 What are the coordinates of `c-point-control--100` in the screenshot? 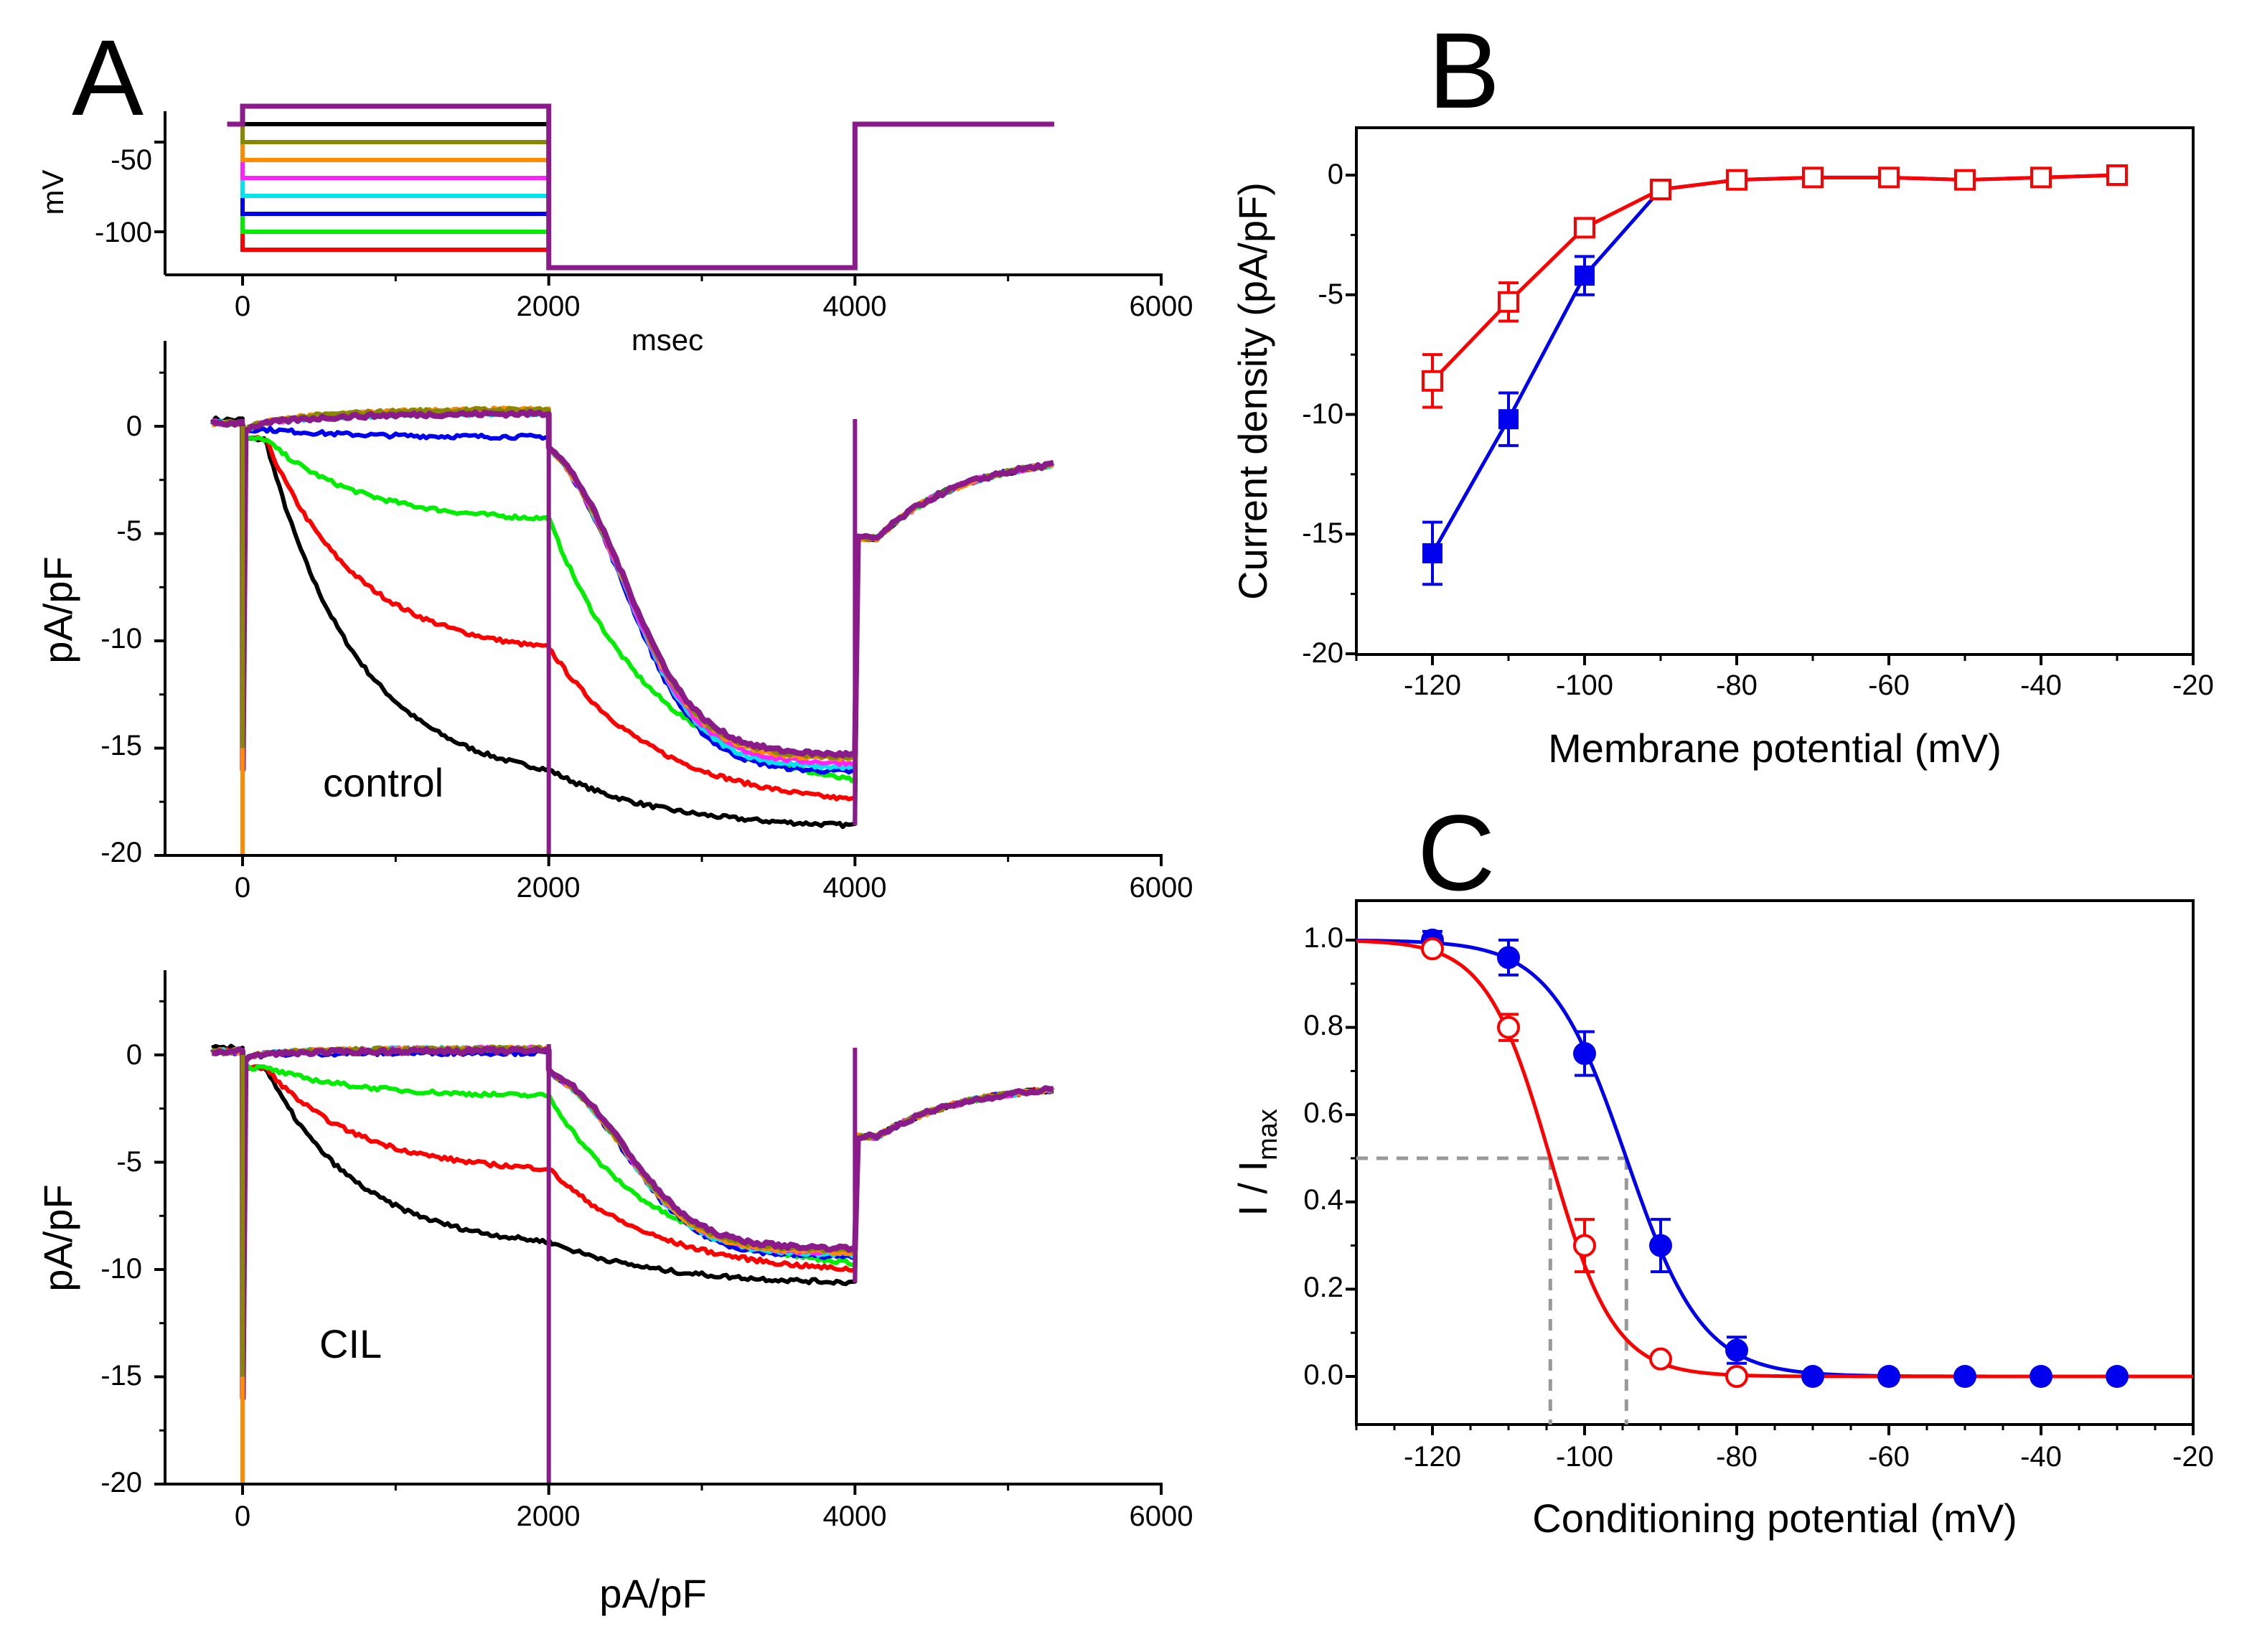 It's located at (1584, 1054).